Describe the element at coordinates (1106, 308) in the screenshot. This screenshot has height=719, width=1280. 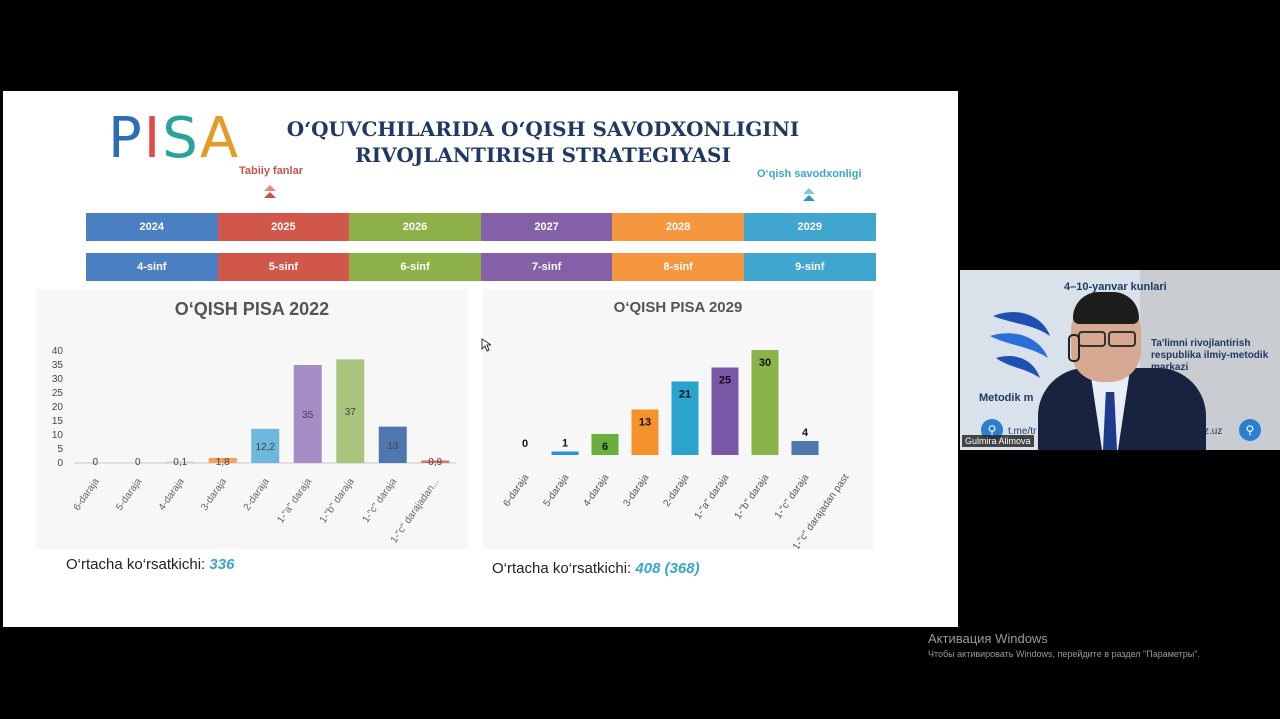
I see `presenter-hair` at that location.